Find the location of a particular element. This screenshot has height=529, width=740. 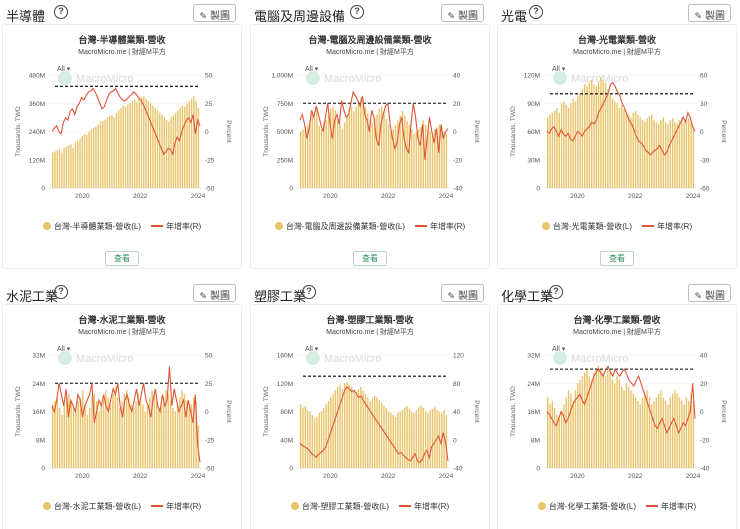

x-tick-label: 2024 is located at coordinates (446, 476).